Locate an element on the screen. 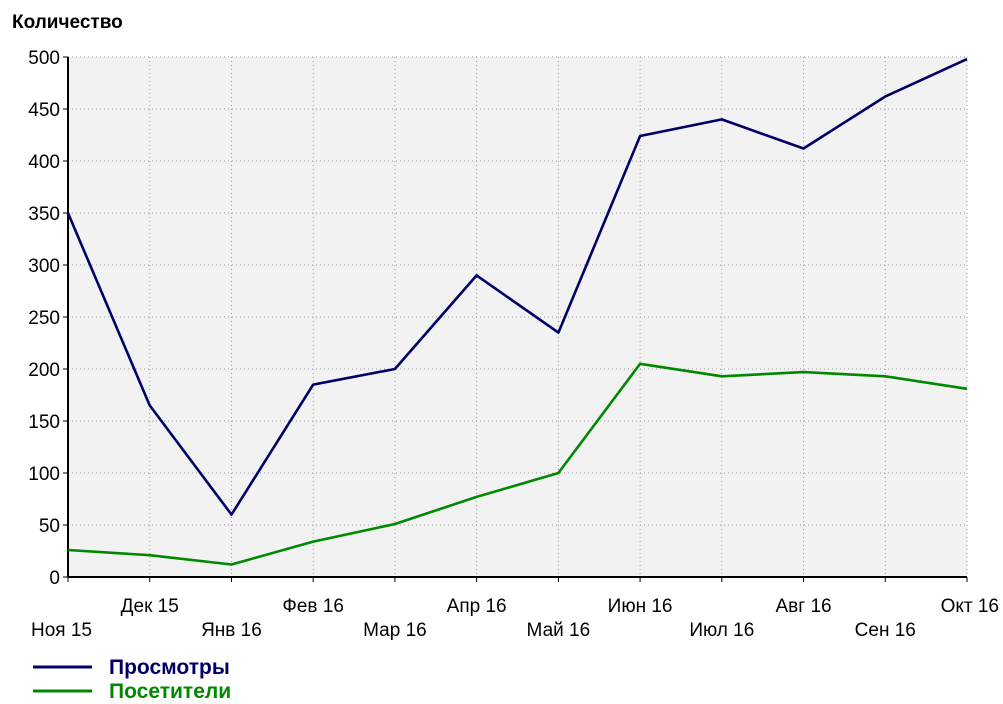 This screenshot has width=1003, height=704. y-tick-label: 450 is located at coordinates (44, 110).